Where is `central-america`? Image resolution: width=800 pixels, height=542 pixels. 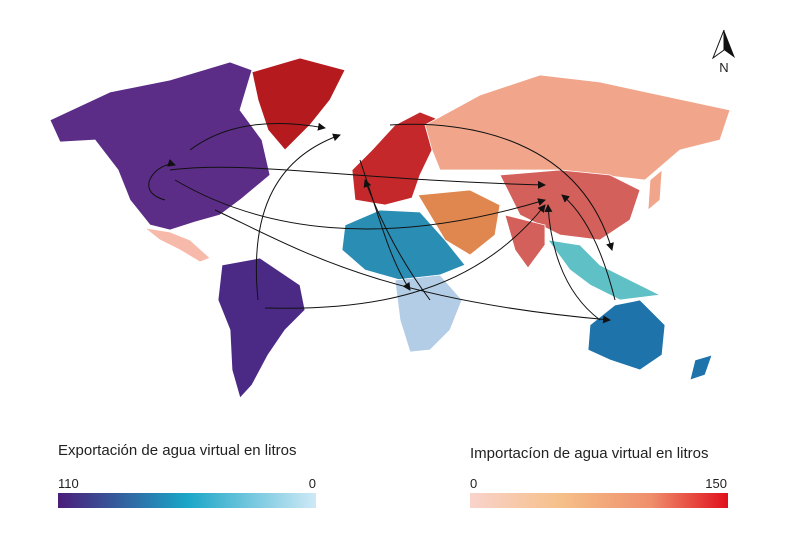
central-america is located at coordinates (177, 245).